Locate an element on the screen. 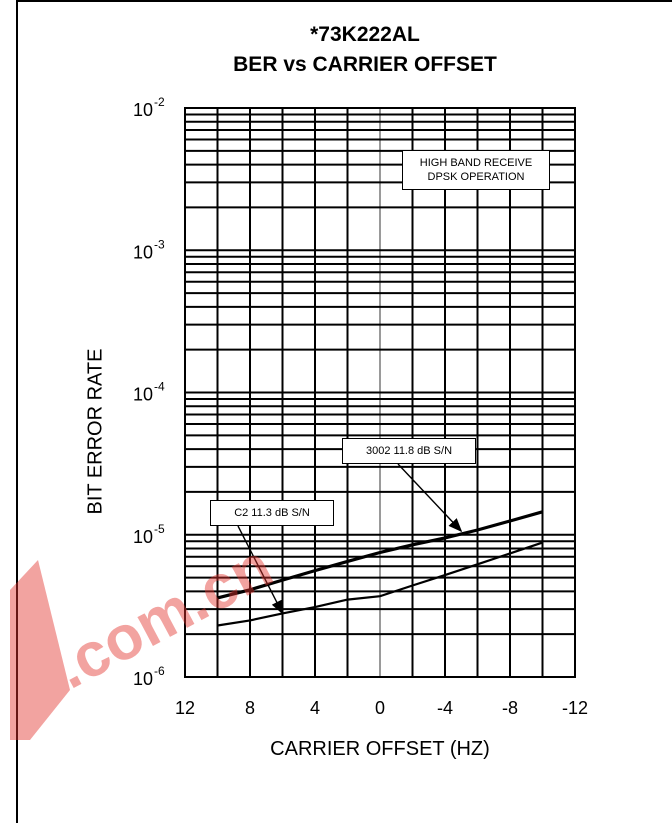 This screenshot has width=672, height=823. x-tick-label: 4 is located at coordinates (315, 708).